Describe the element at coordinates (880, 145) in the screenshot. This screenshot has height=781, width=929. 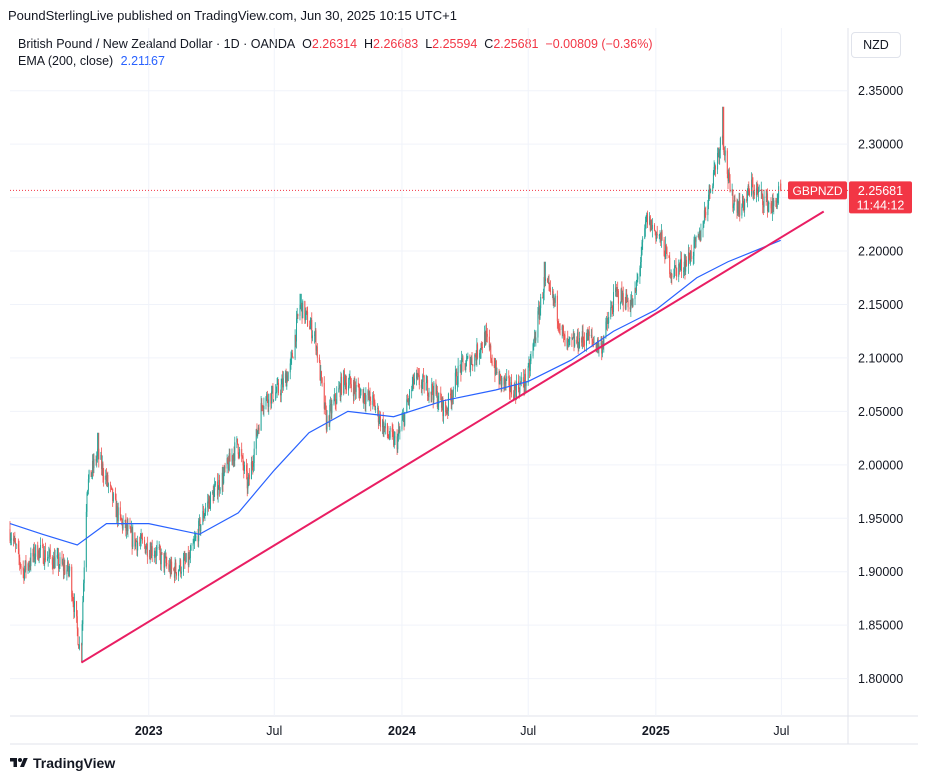
I see `price-tick-label: 2.30000` at that location.